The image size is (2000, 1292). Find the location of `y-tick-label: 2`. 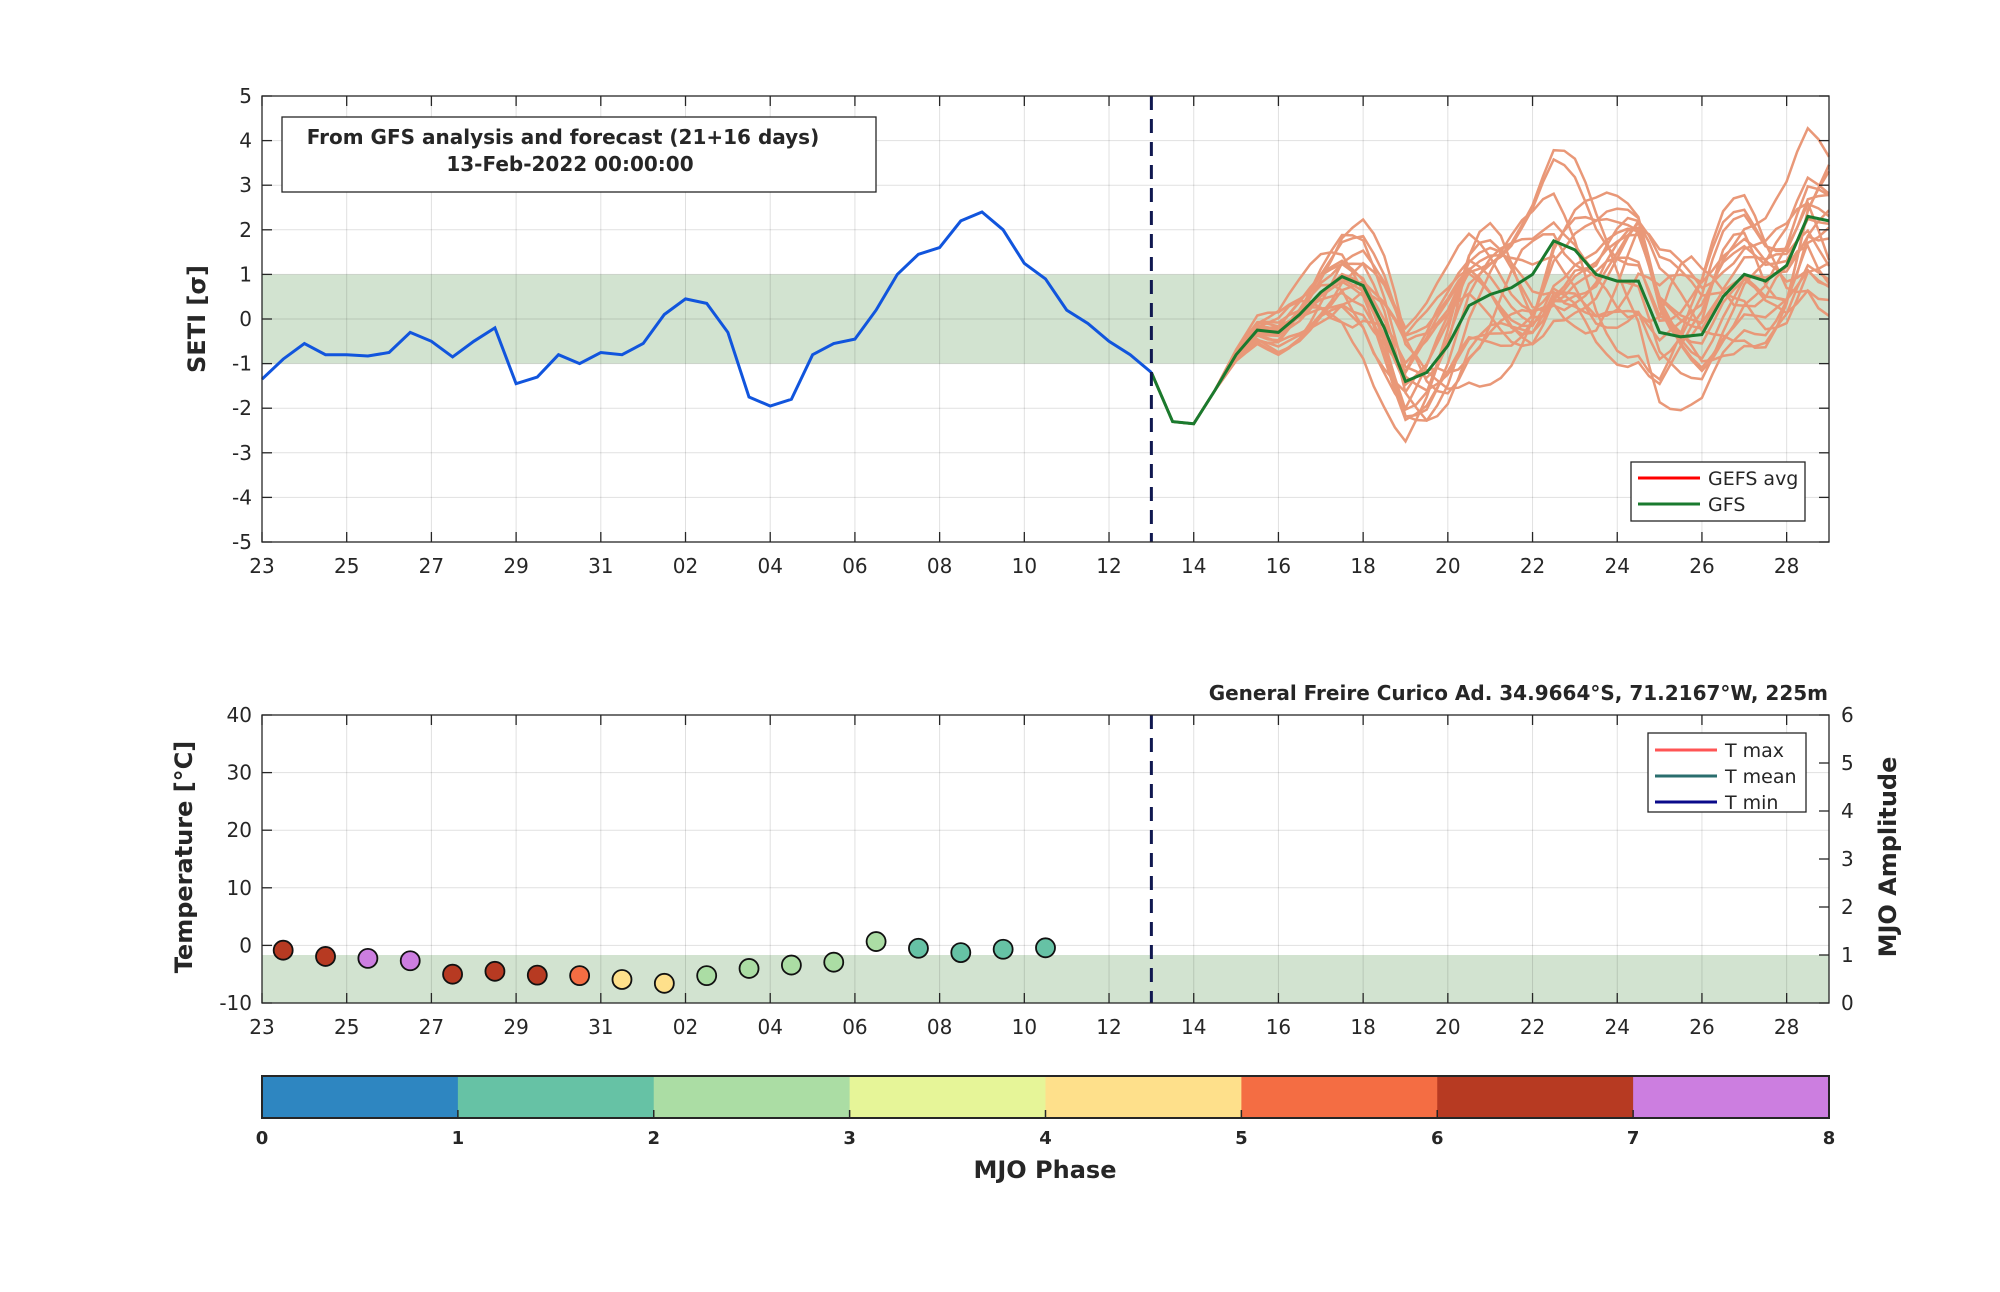

y-tick-label: 2 is located at coordinates (245, 230).